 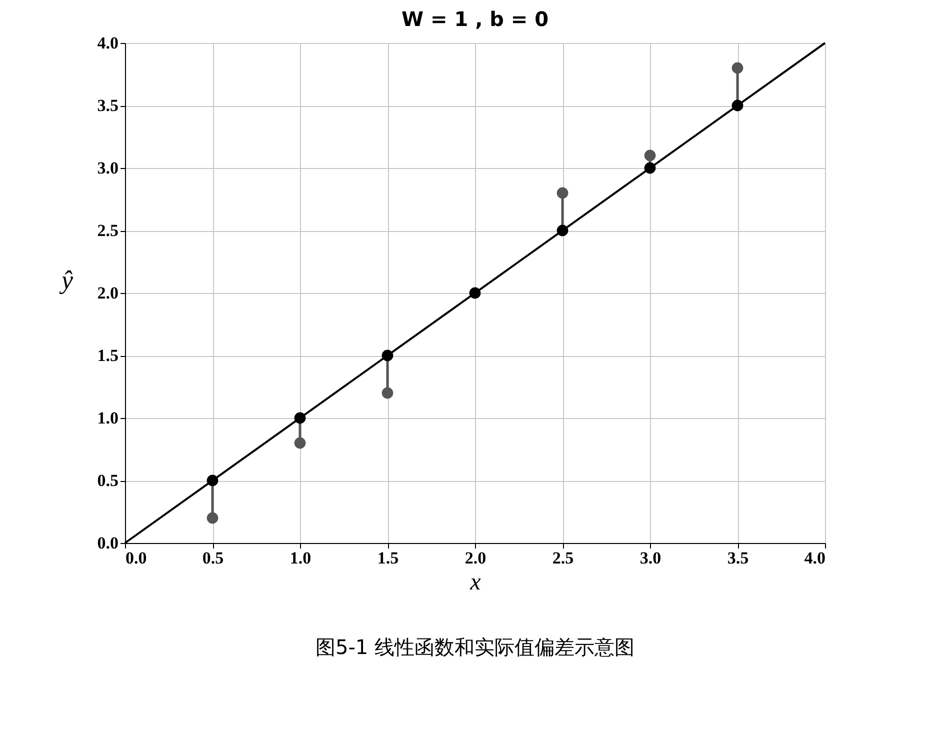 I want to click on x-tick-label: 2.0, so click(x=475, y=558).